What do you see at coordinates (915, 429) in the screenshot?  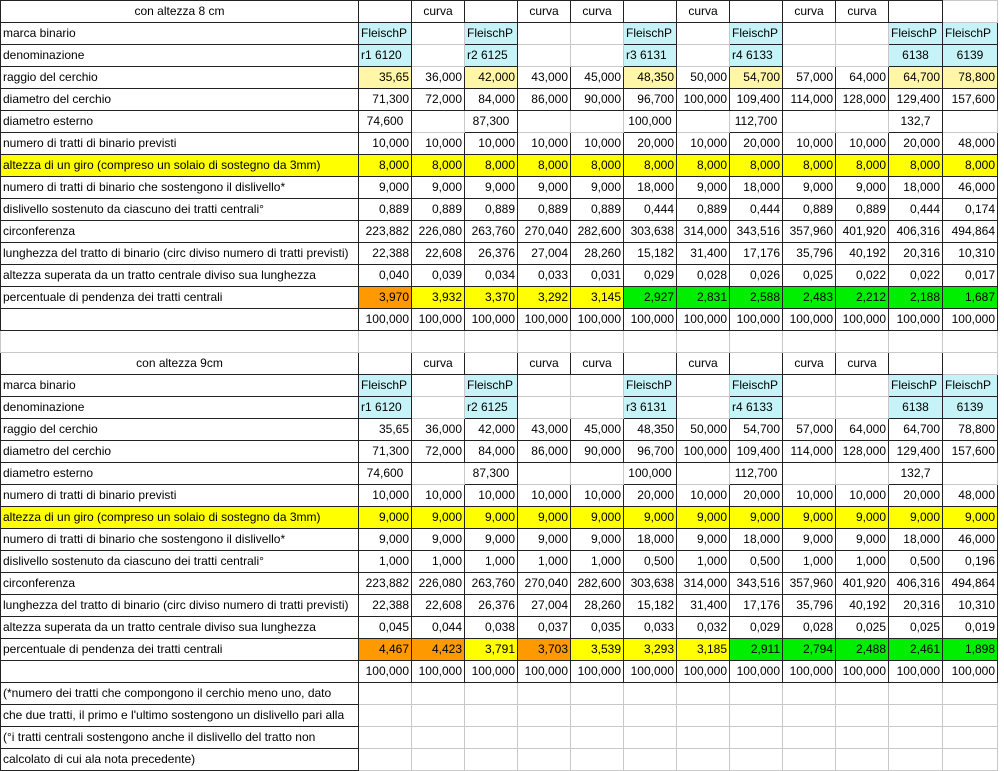 I see `data-cell: 64,700` at bounding box center [915, 429].